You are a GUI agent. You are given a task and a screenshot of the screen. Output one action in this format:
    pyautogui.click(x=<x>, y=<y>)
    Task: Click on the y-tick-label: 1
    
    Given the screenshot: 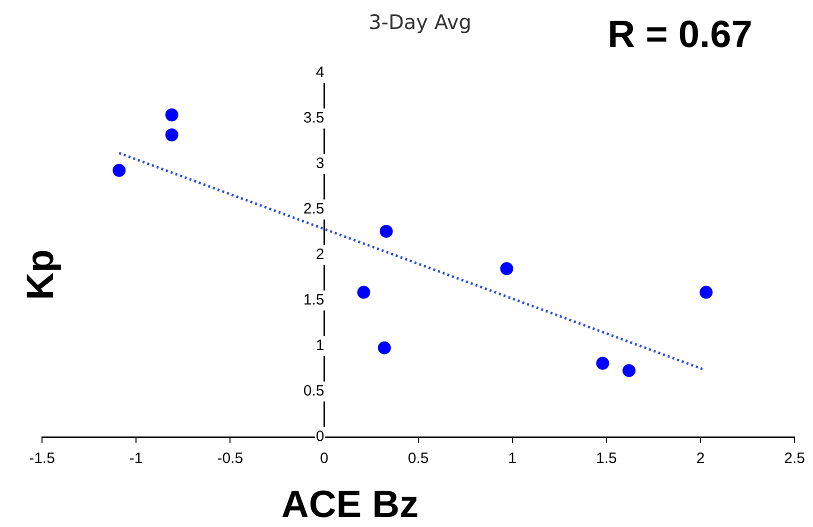 What is the action you would take?
    pyautogui.click(x=320, y=345)
    